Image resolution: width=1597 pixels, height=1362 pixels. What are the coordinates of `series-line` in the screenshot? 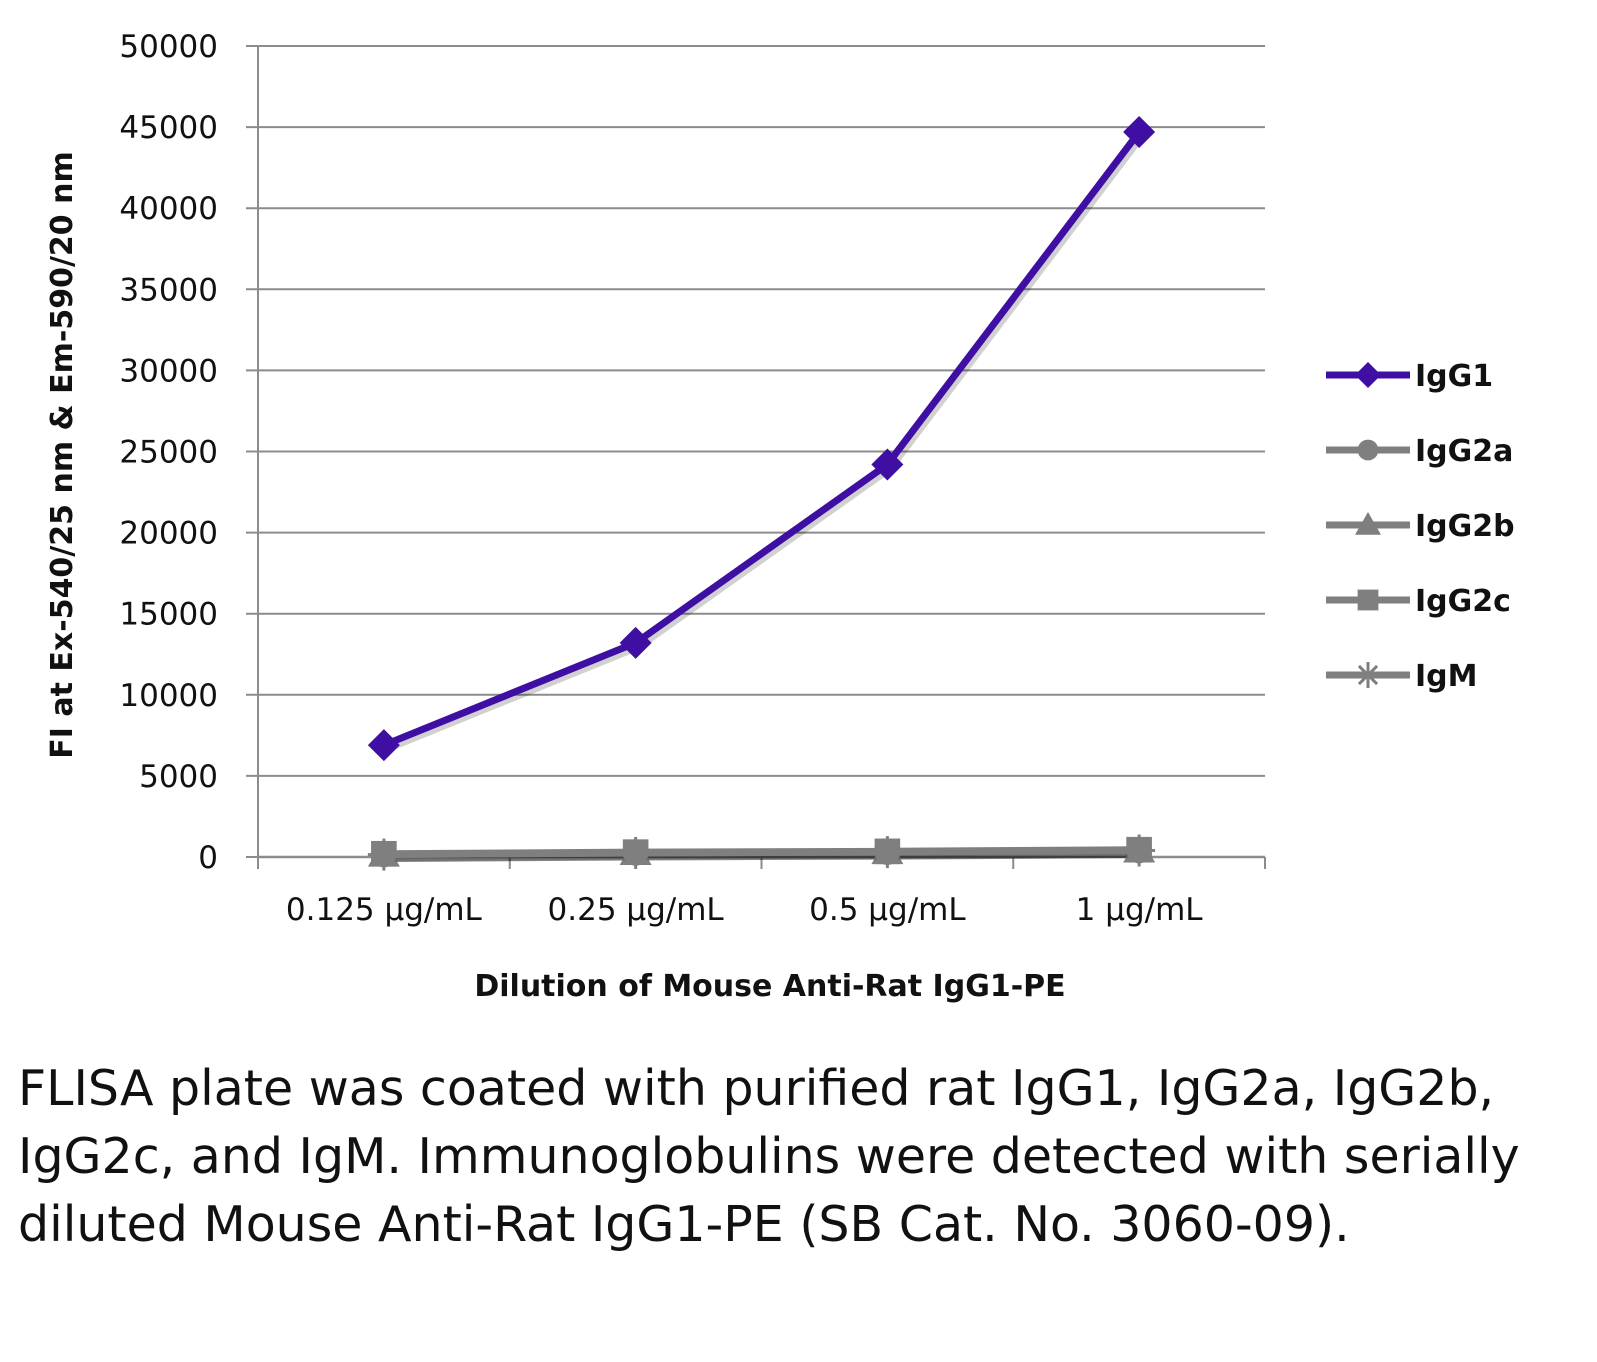 It's located at (761, 853).